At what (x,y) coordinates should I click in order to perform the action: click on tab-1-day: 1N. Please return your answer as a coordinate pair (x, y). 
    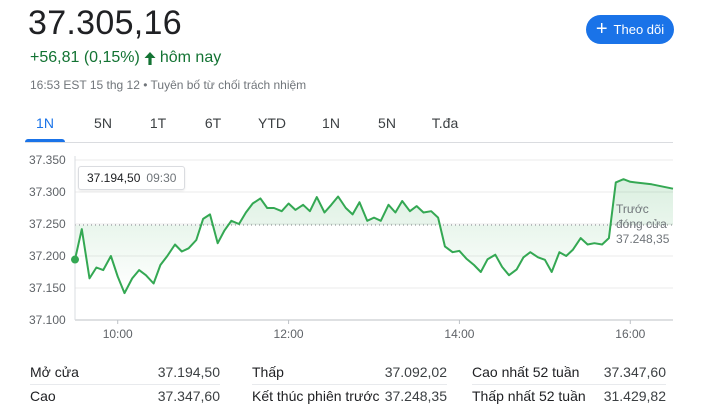
    Looking at the image, I should click on (45, 125).